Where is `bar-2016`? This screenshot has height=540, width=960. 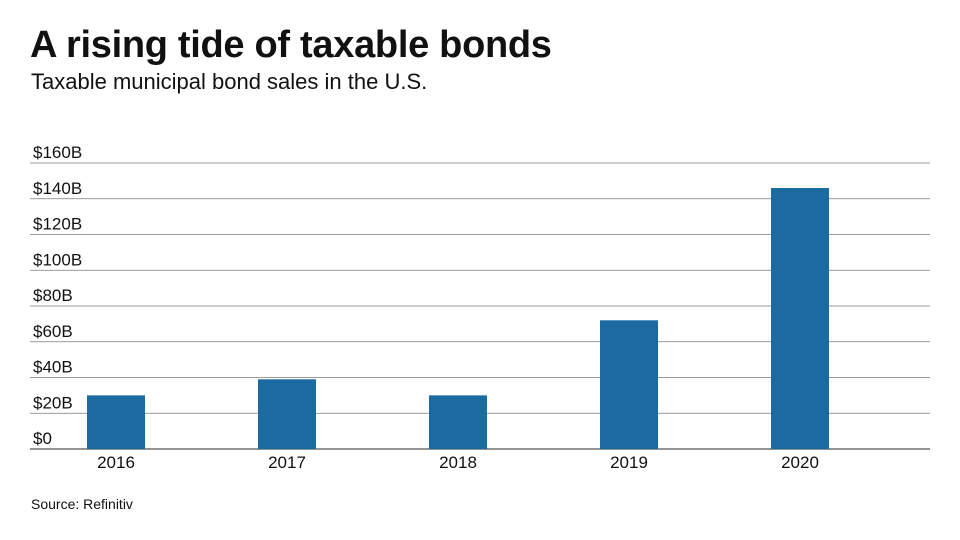
bar-2016 is located at coordinates (116, 422).